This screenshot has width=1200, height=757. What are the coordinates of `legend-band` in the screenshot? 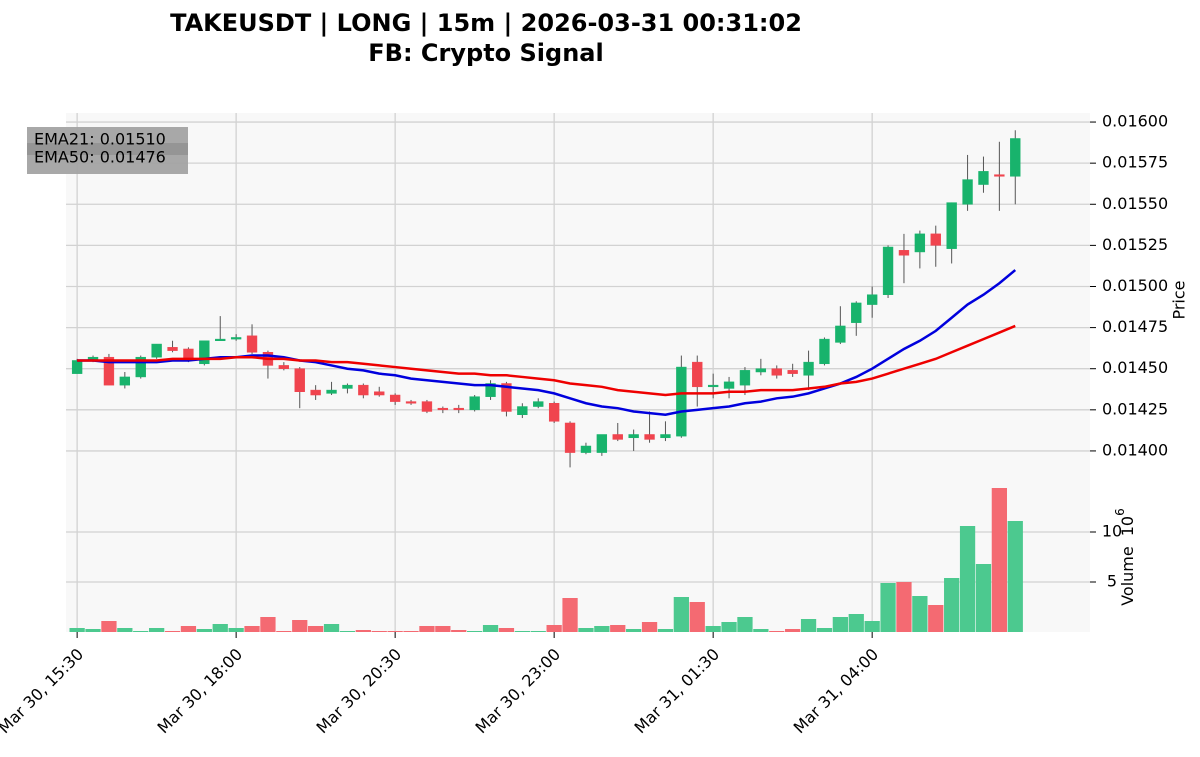 It's located at (107, 149).